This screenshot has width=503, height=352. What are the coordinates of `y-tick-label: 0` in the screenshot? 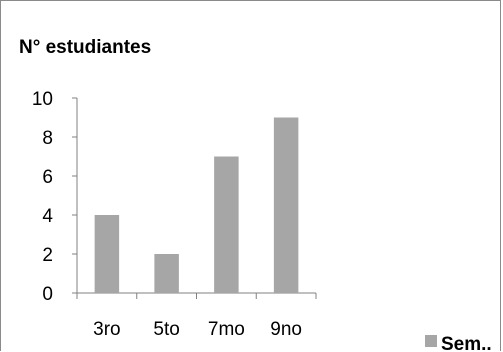 It's located at (47, 294).